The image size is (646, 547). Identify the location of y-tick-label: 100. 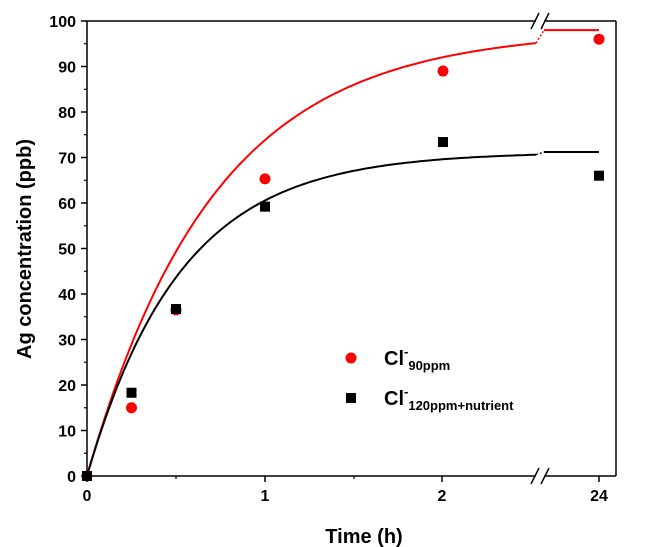
(62, 22).